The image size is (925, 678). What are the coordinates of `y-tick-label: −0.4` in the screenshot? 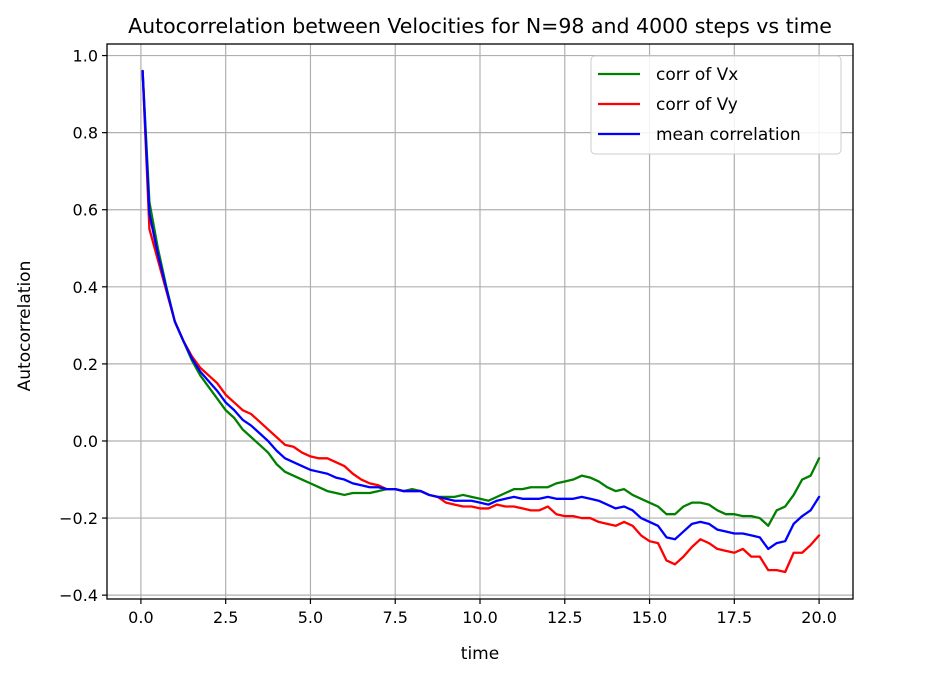 It's located at (78, 595).